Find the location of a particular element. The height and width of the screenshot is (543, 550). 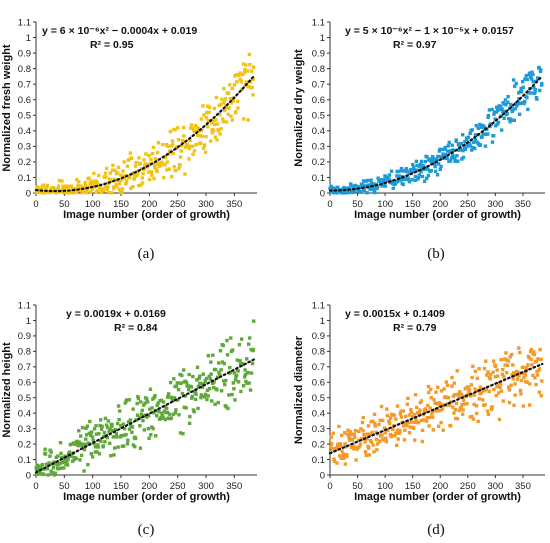

y-tick-label: 0.6 is located at coordinates (24, 100).